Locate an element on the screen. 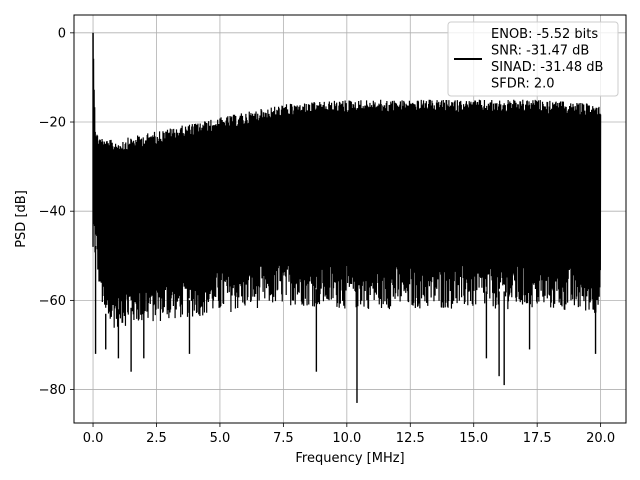  y-tick-label: −80 is located at coordinates (52, 390).